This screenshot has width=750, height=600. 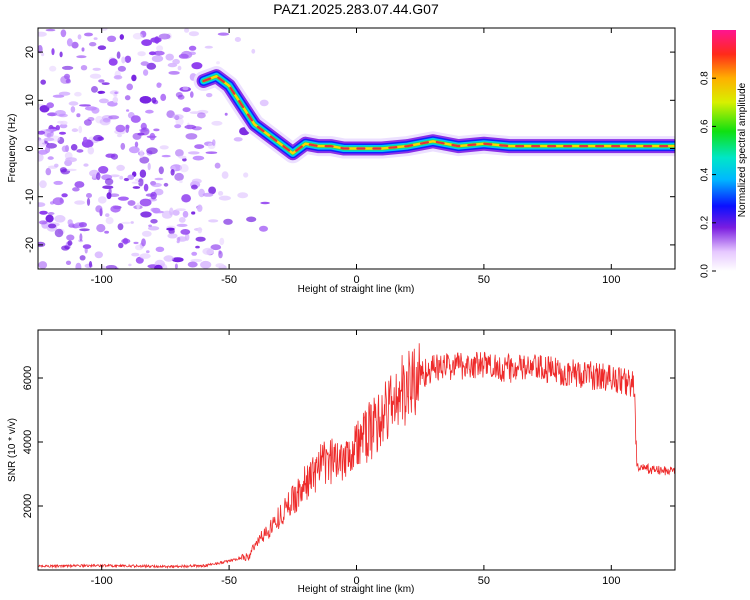 I want to click on colorbar-ticks: 0.0 0.2 0.4 0.6 0.8, so click(x=708, y=174).